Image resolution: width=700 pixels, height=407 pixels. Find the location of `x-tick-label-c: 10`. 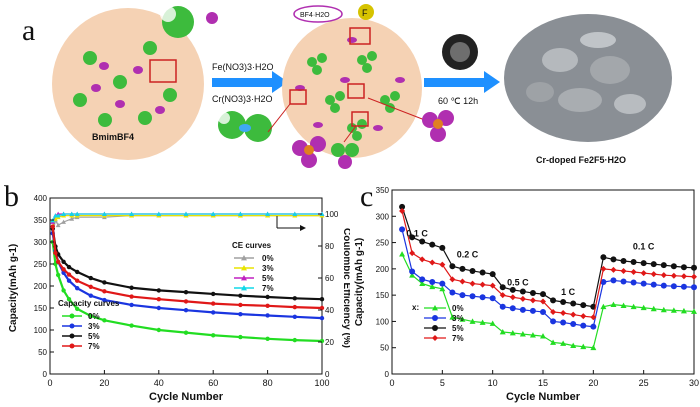

x-tick-label-c: 10 is located at coordinates (493, 383).